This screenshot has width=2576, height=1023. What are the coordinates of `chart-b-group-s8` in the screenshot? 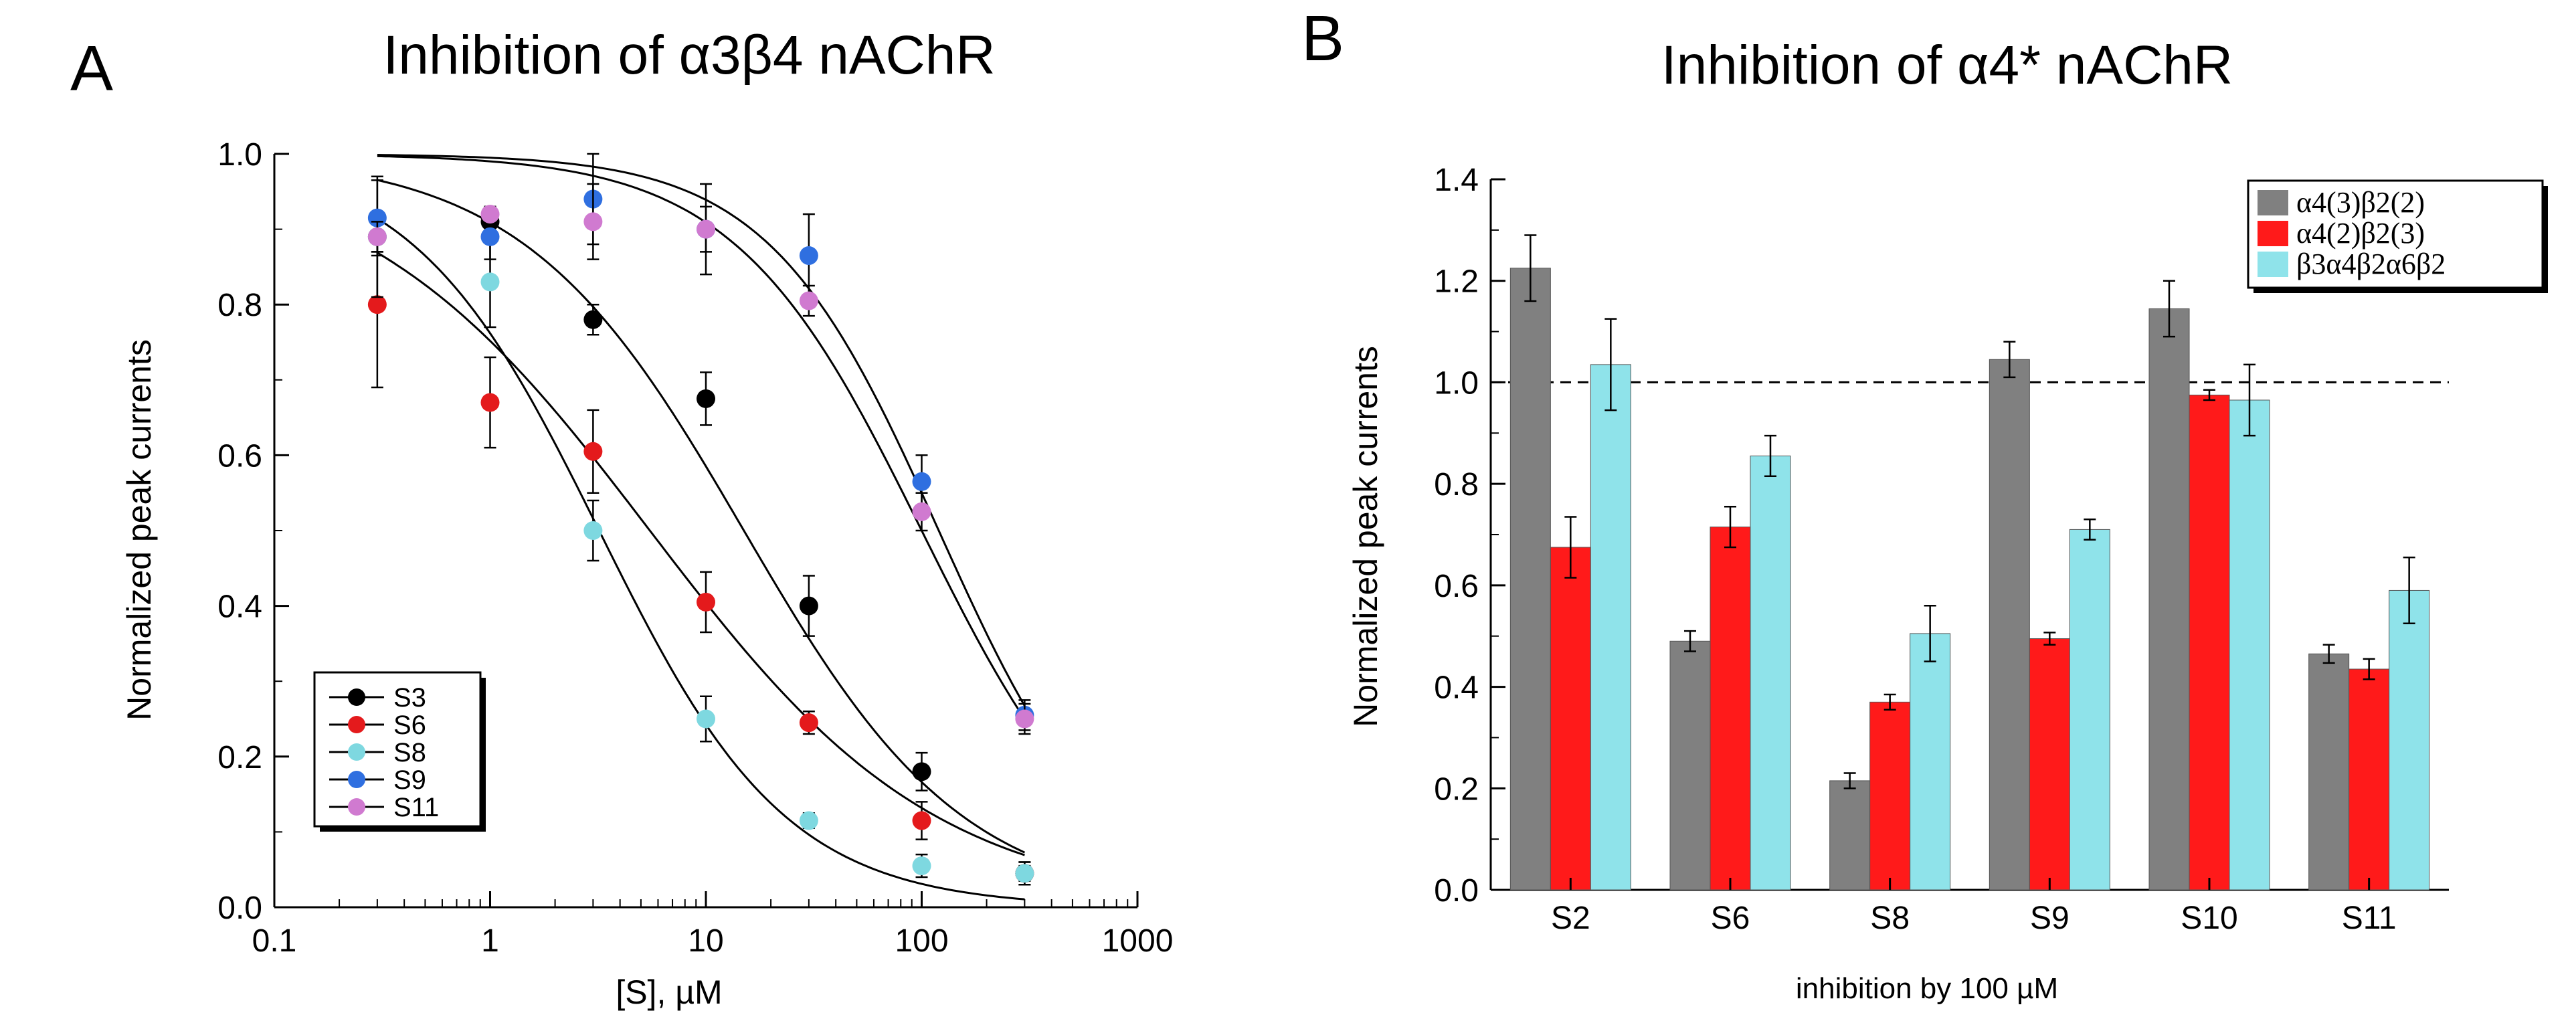 It's located at (1890, 747).